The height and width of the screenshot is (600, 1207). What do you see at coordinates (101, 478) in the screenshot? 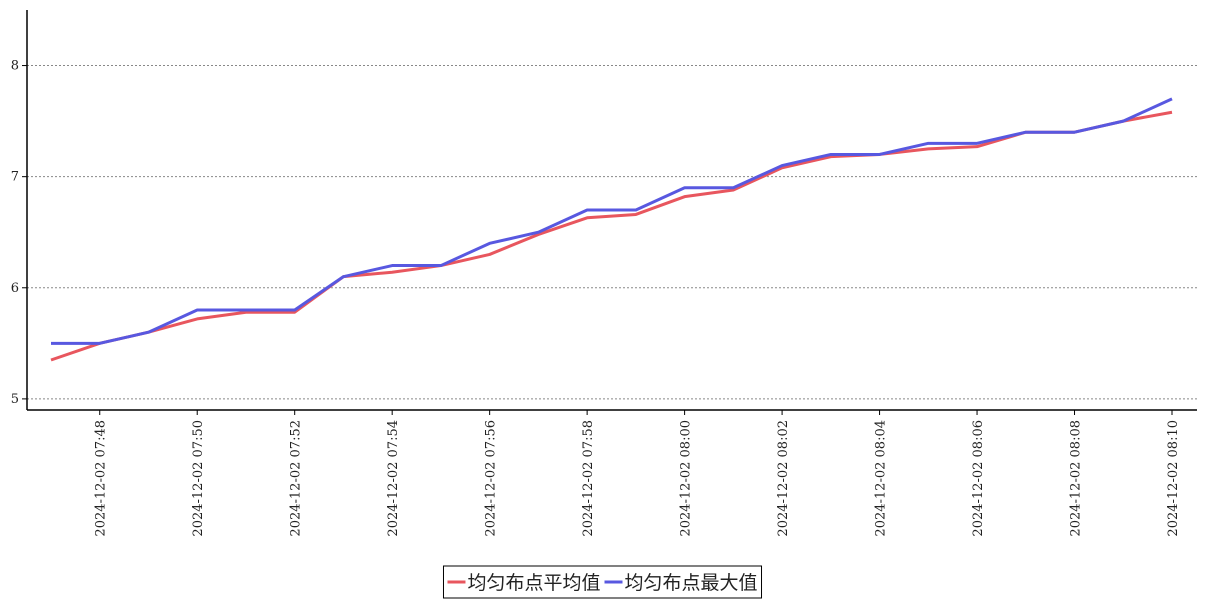
I see `x-tick-label: 2024-12-02 07:48` at bounding box center [101, 478].